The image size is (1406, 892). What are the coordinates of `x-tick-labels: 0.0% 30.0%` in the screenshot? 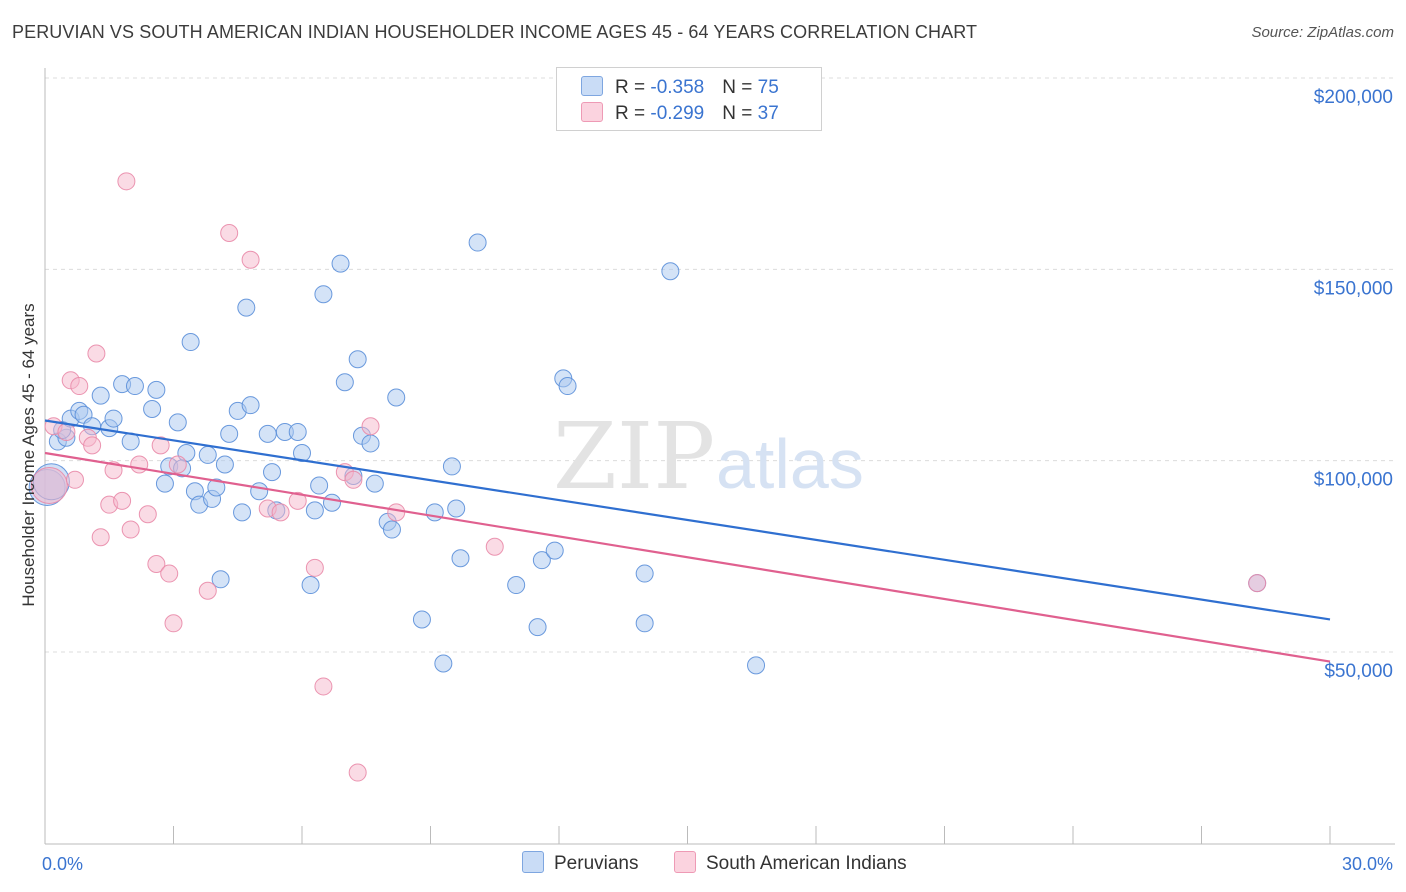 It's located at (717, 864).